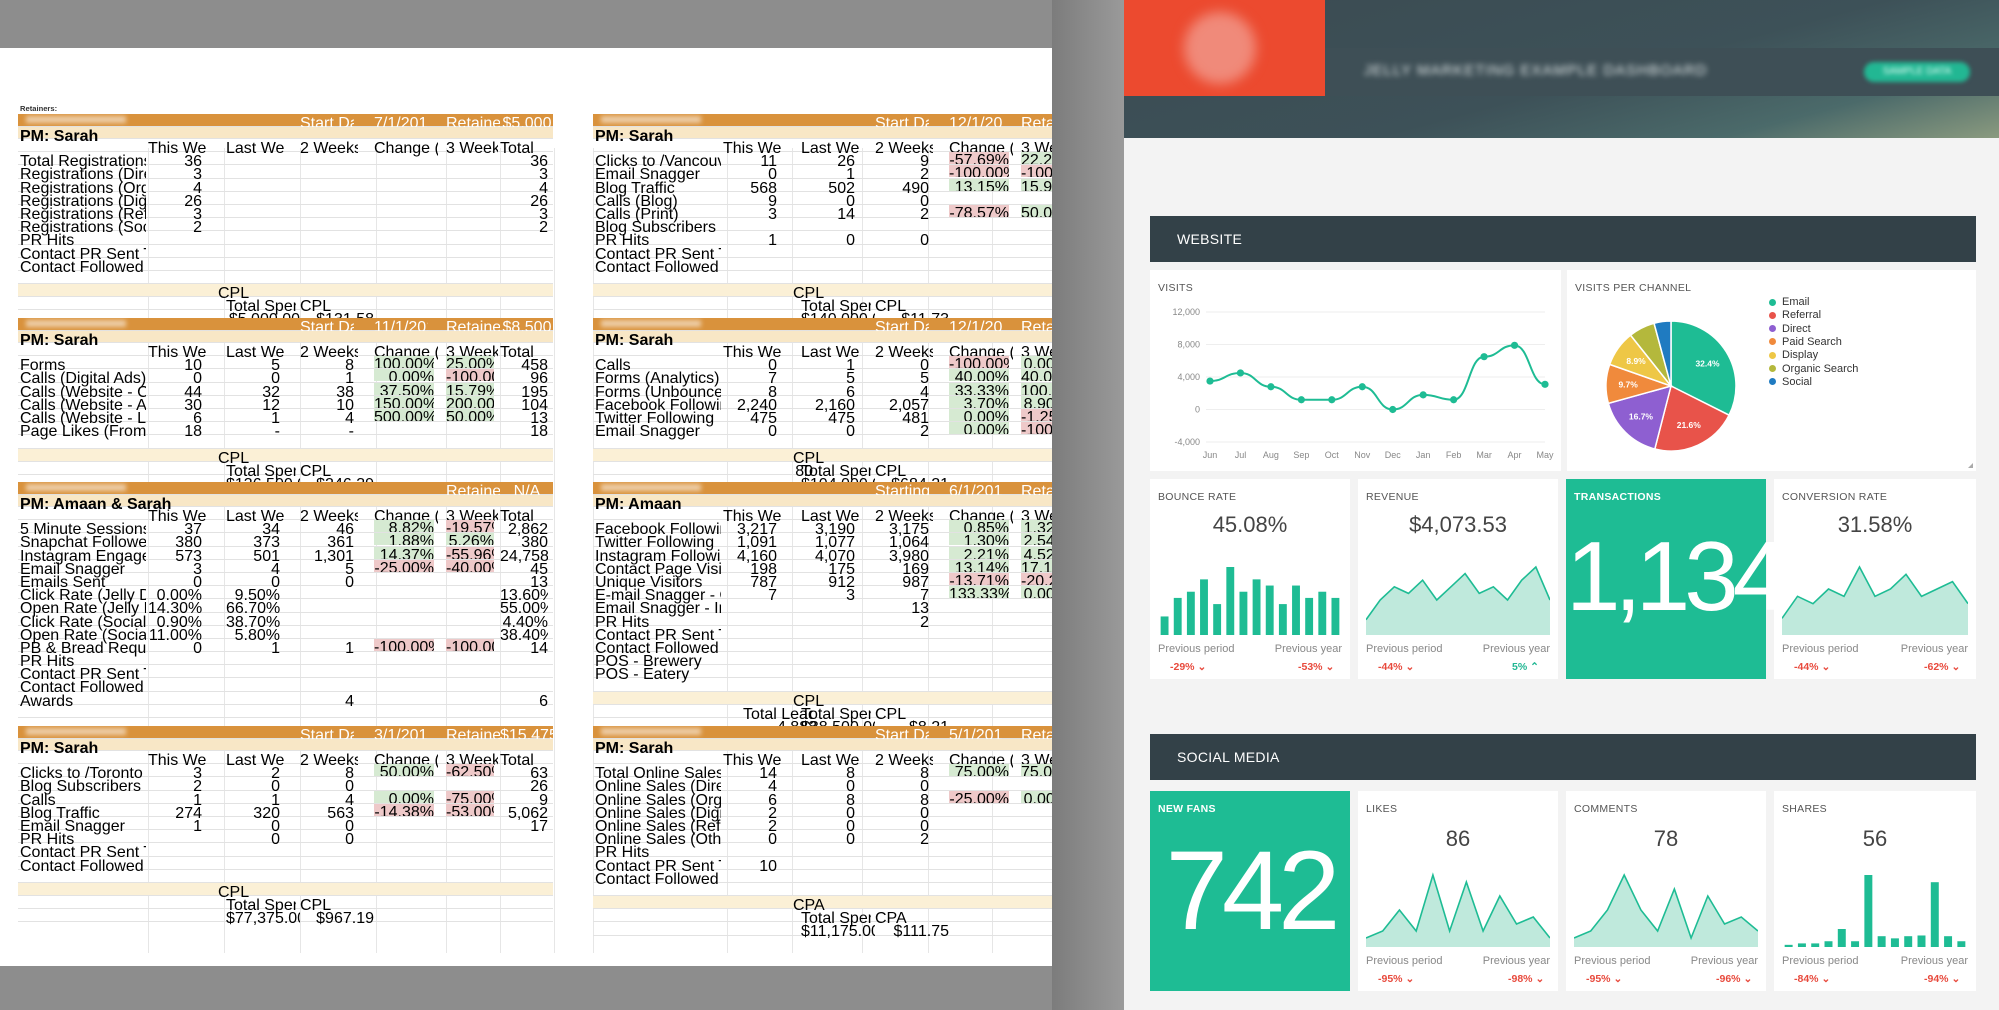  What do you see at coordinates (613, 366) in the screenshot?
I see `sheet-cell: Calls` at bounding box center [613, 366].